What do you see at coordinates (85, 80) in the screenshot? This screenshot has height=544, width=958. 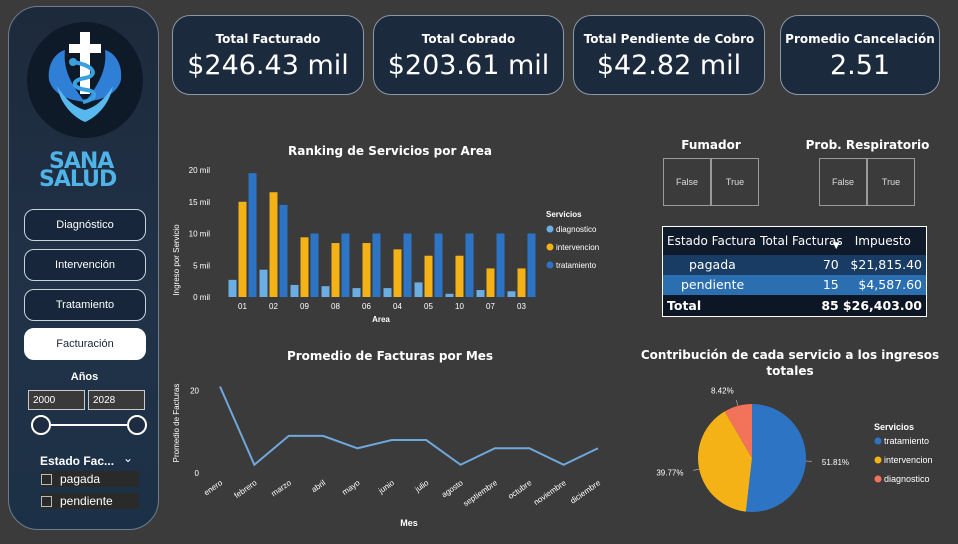 I see `logo-icon` at bounding box center [85, 80].